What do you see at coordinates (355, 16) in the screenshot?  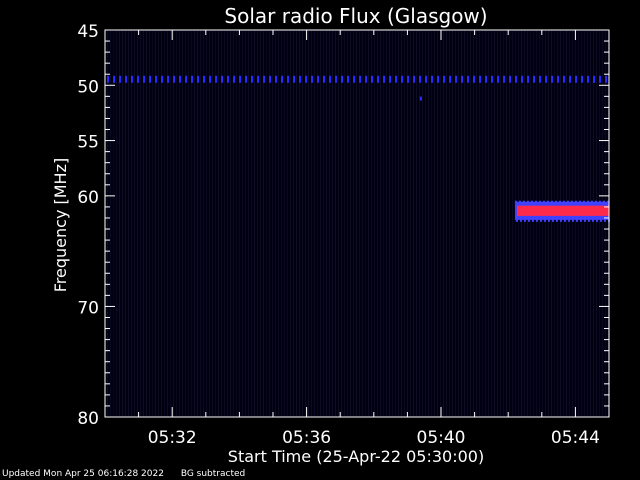 I see `chart-title: Solar radio Flux (Glasgow)` at bounding box center [355, 16].